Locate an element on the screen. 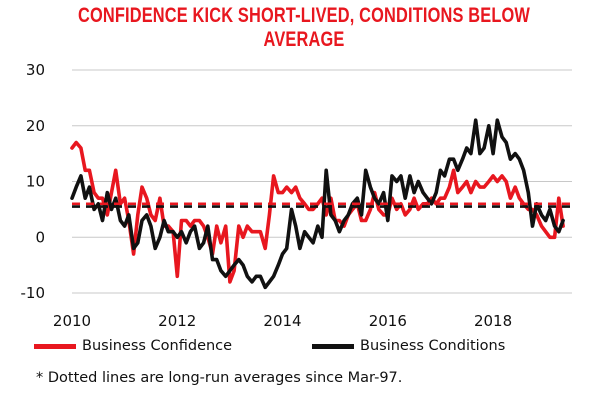  legend-swatch-confidence is located at coordinates (55, 346).